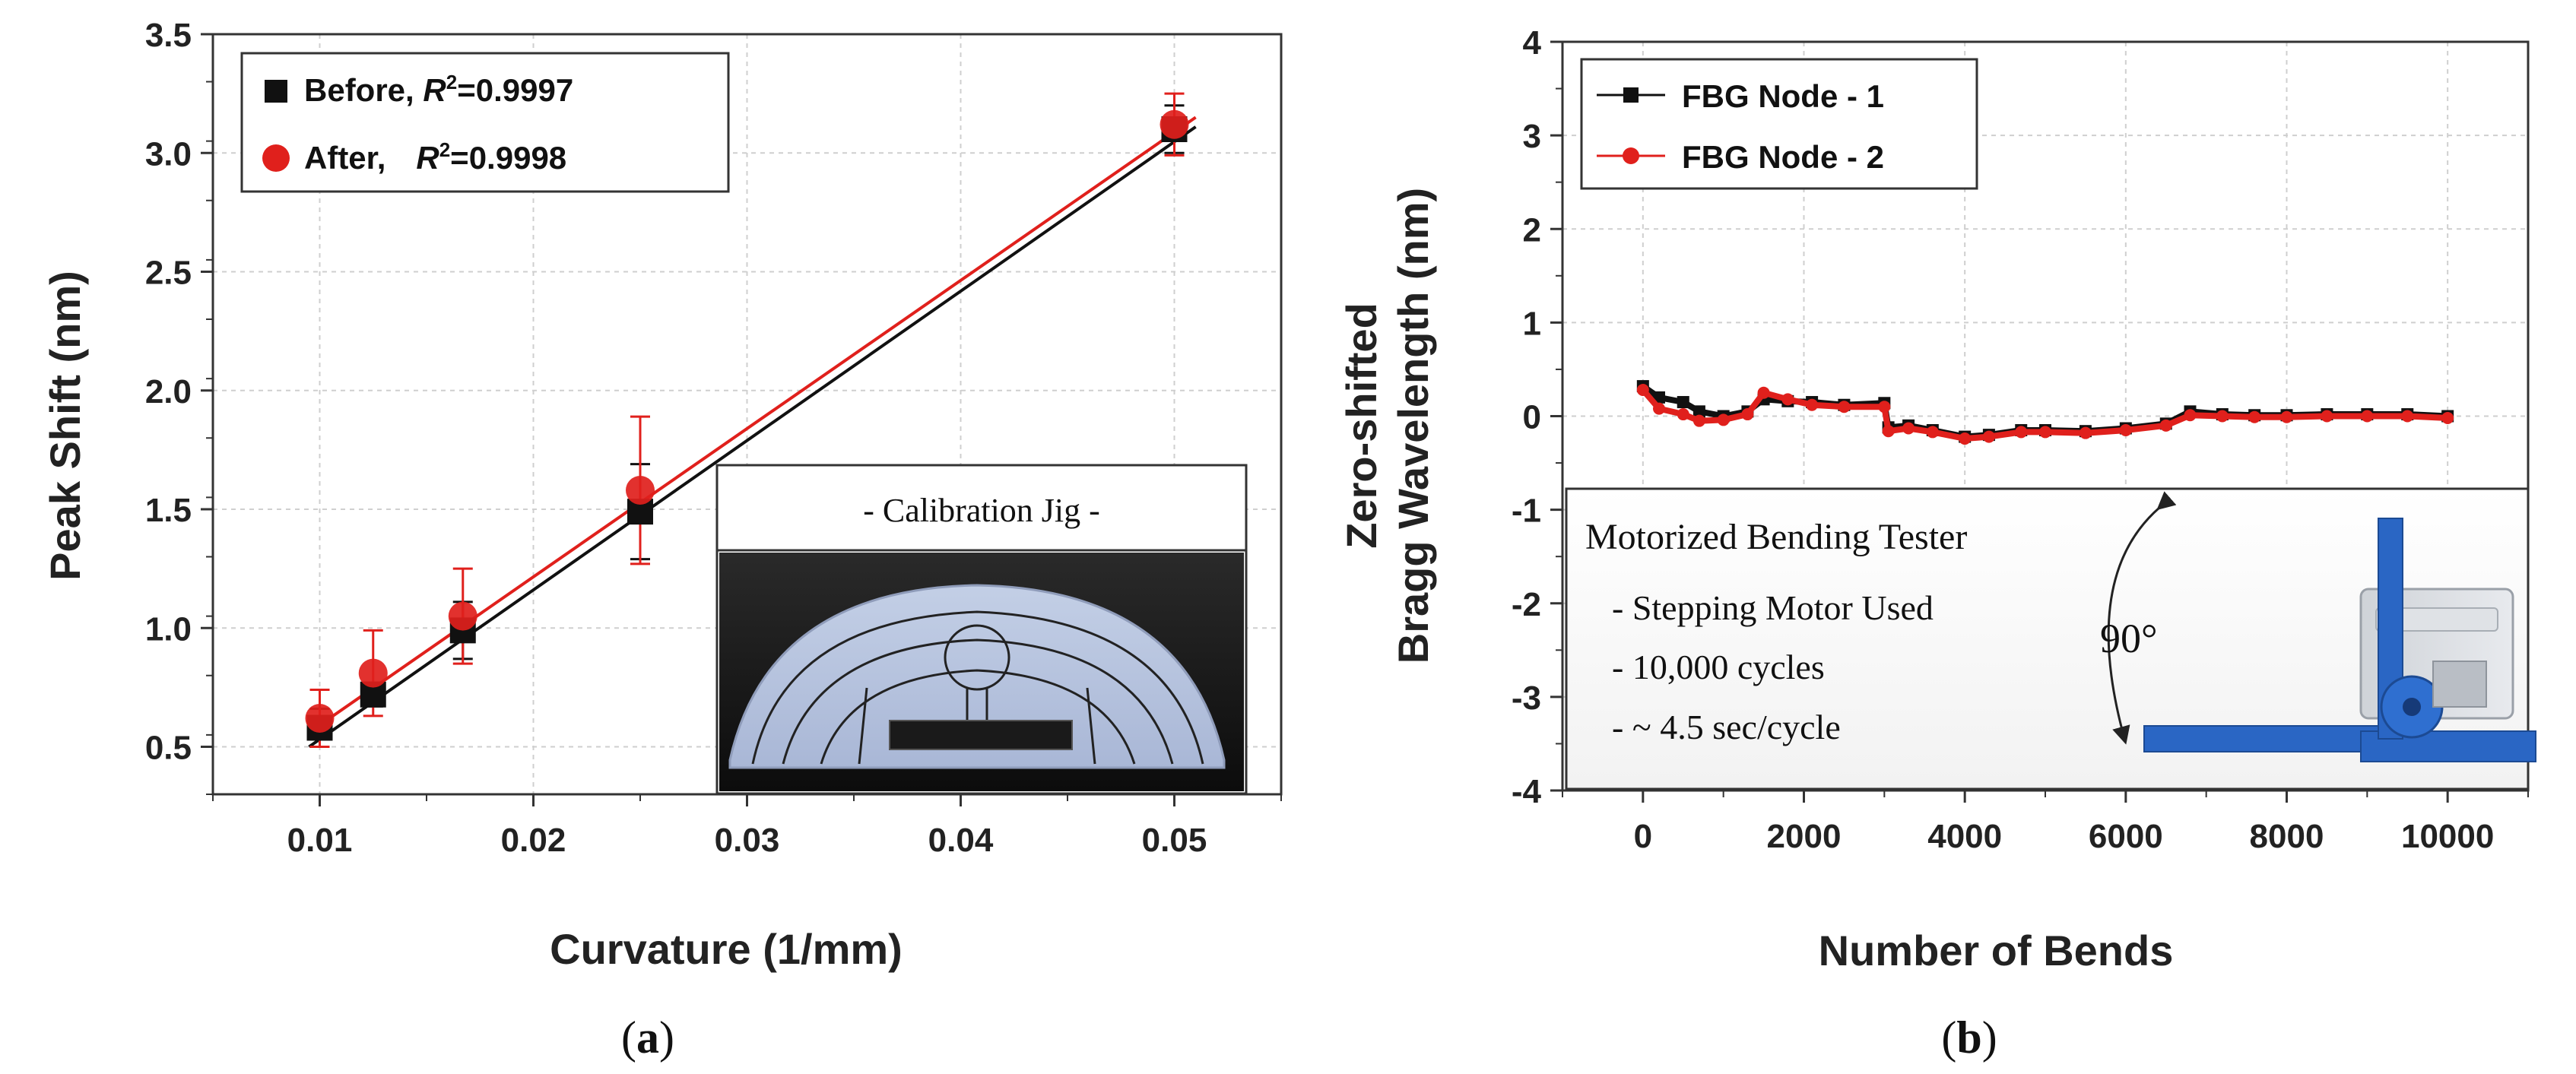 The height and width of the screenshot is (1074, 2576). What do you see at coordinates (435, 157) in the screenshot?
I see `legend-after-label: After, R2=0.9998` at bounding box center [435, 157].